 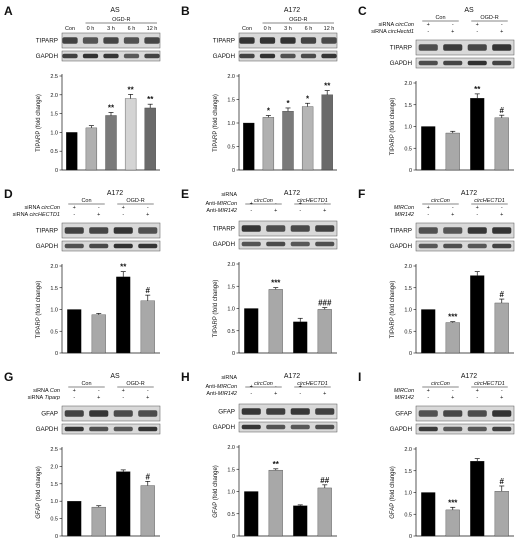 I want to click on condition-label: siRNA Tiparp, so click(x=44, y=398).